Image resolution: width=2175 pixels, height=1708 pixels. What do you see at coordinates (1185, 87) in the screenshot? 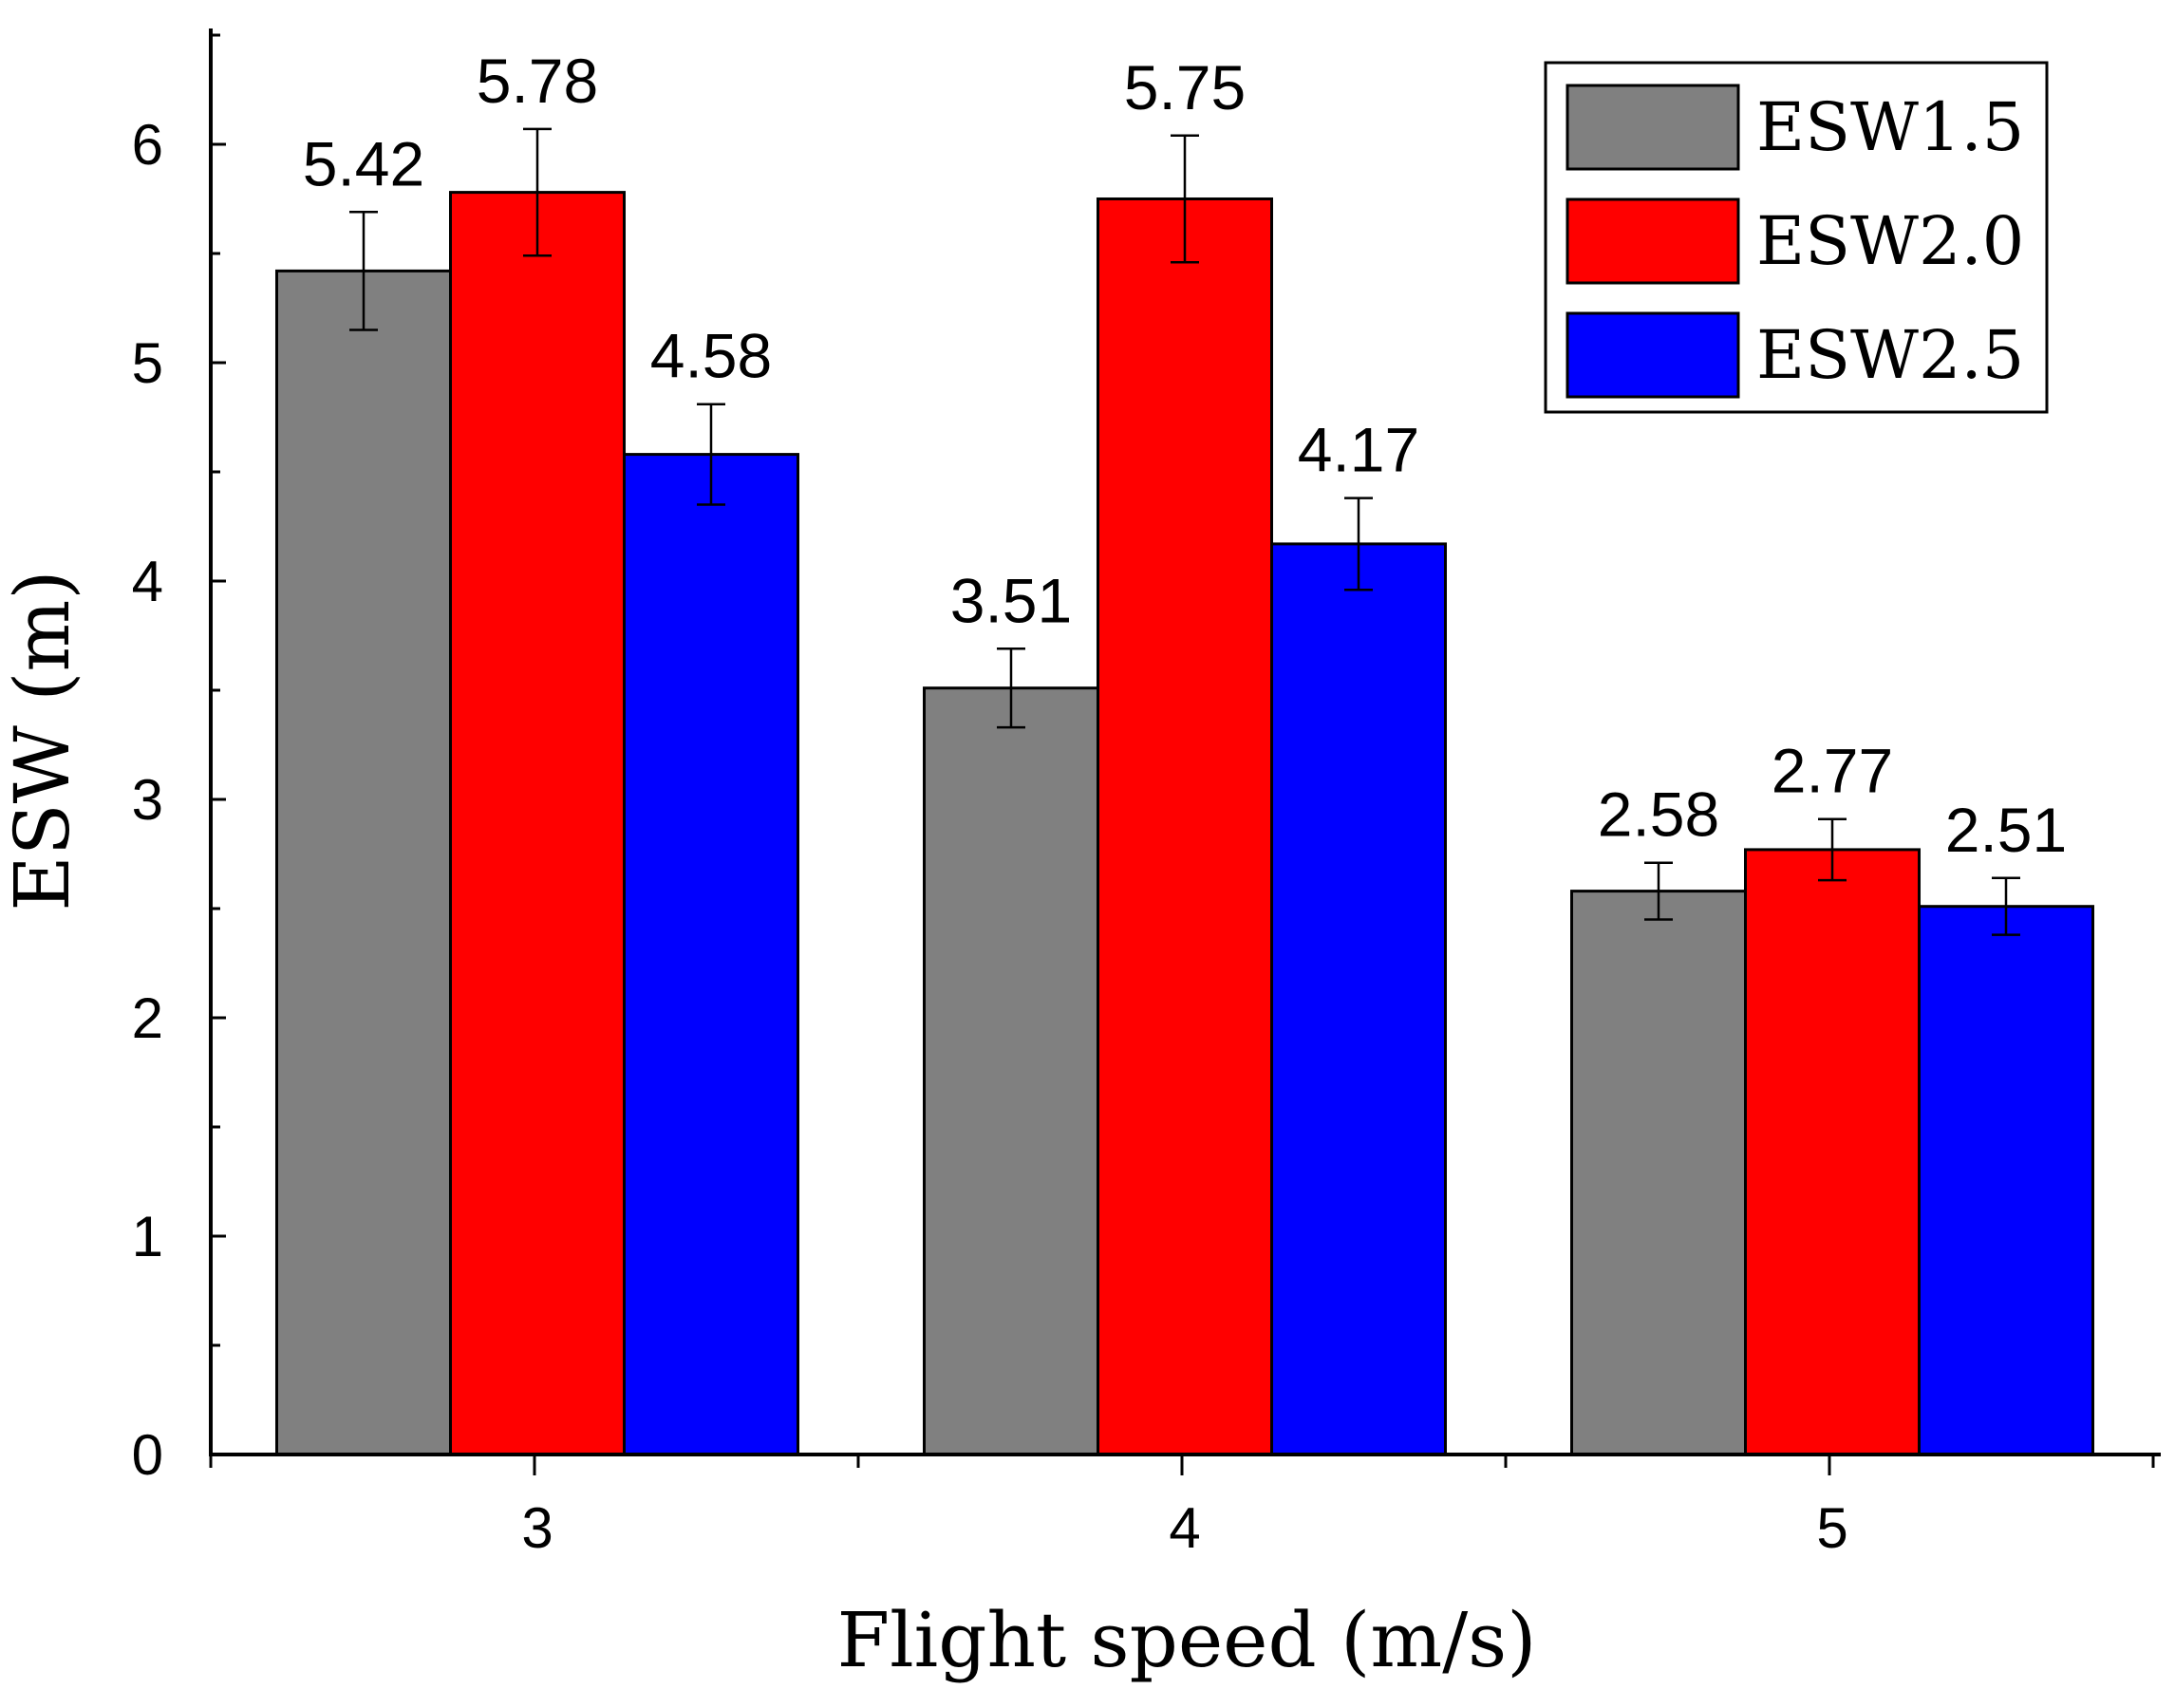
I see `data-label: 5.75` at bounding box center [1185, 87].